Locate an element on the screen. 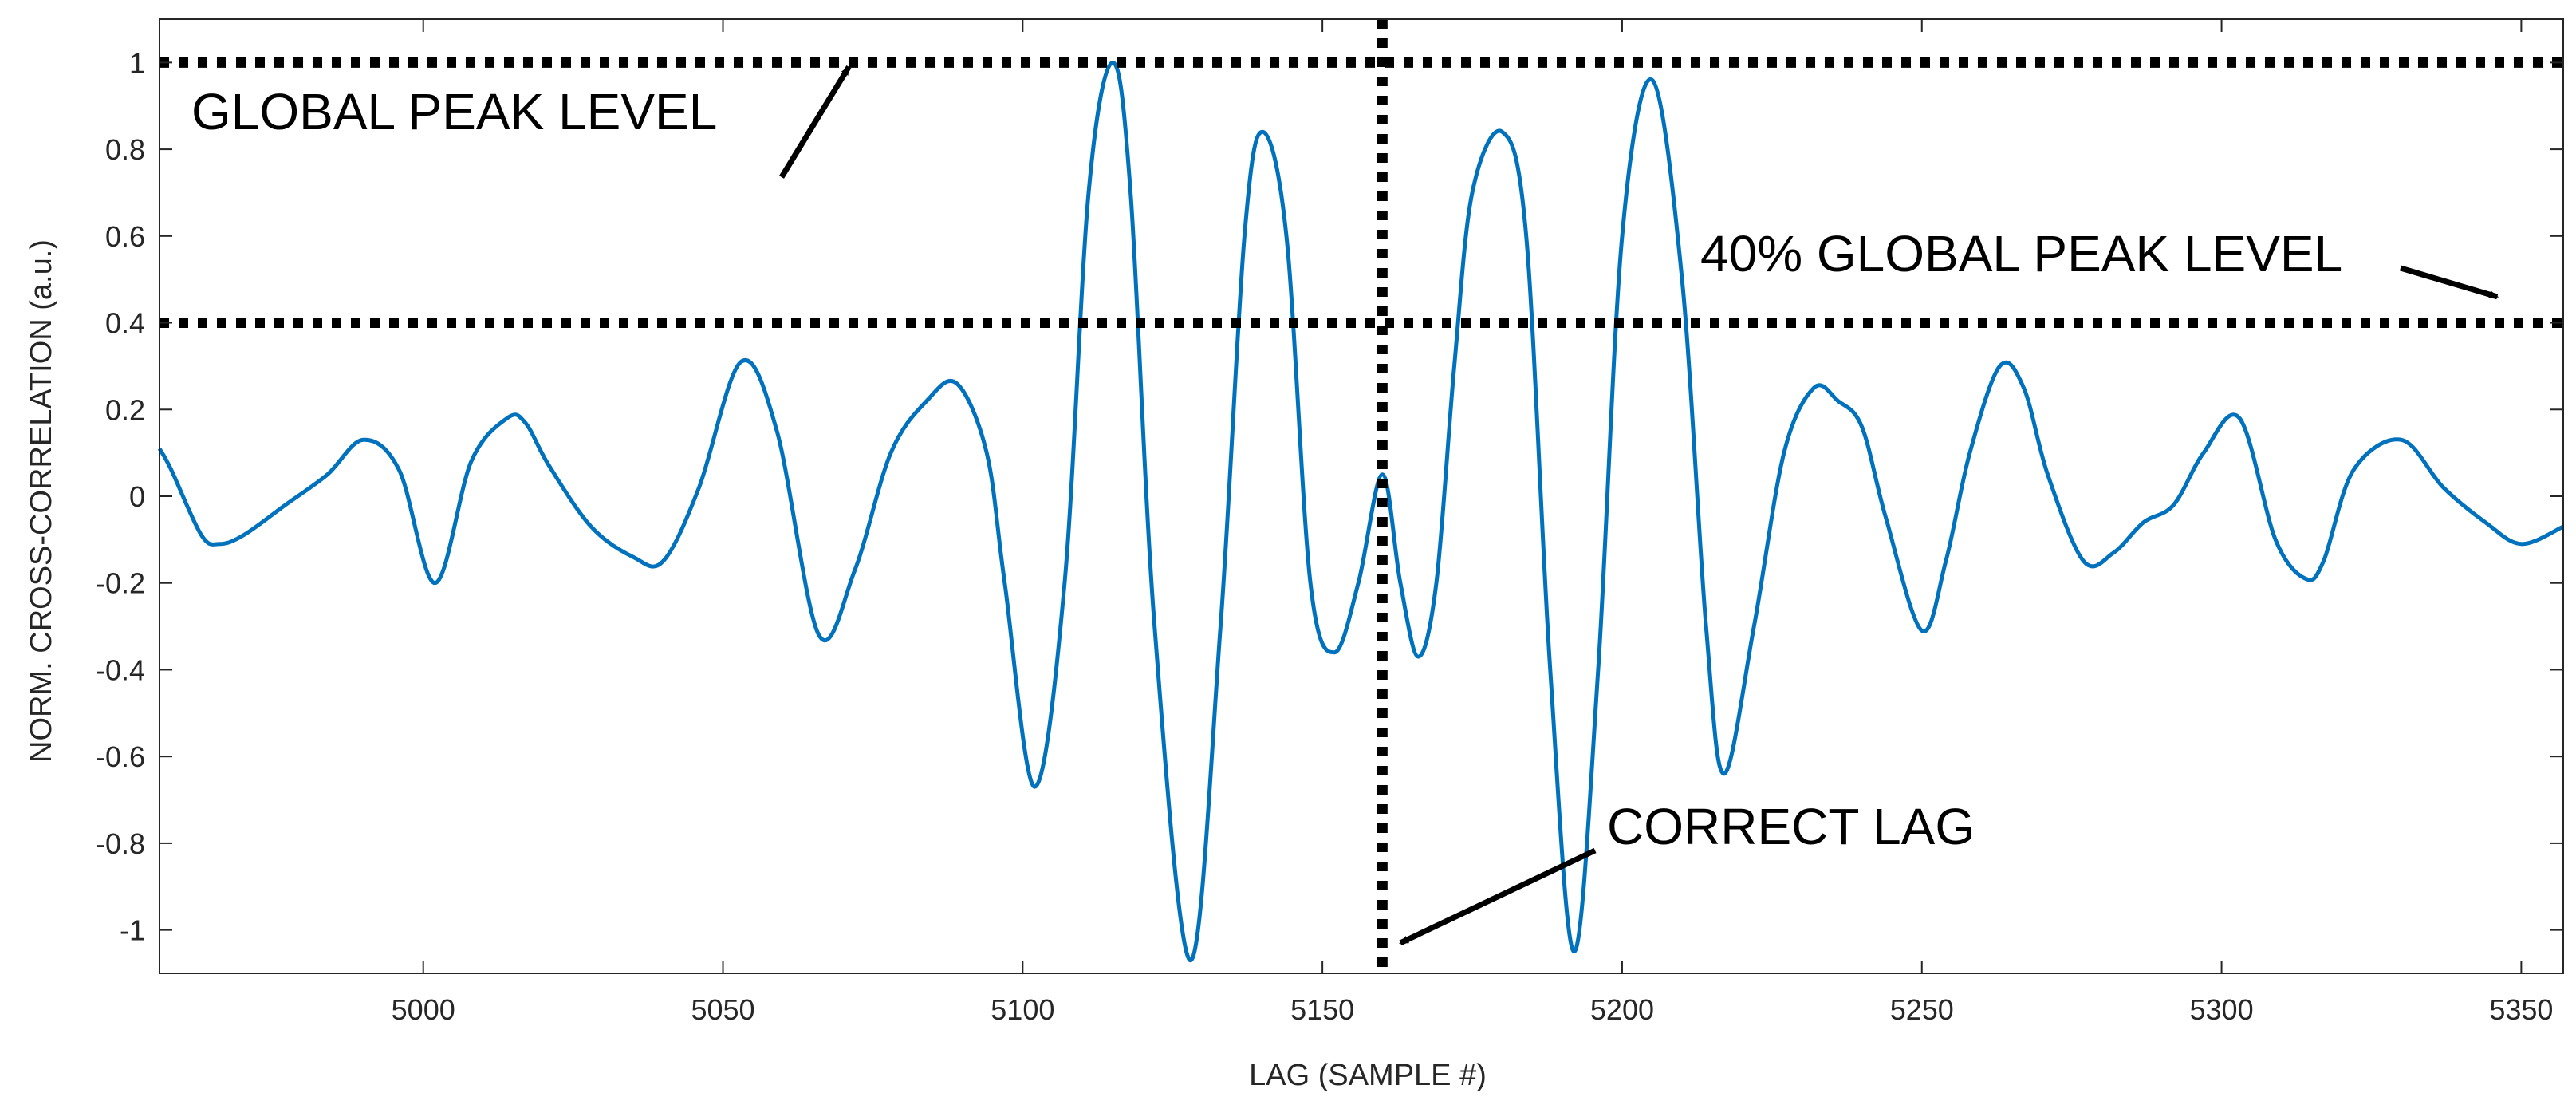 Image resolution: width=2576 pixels, height=1101 pixels. x-tick-label: 5000 is located at coordinates (423, 1009).